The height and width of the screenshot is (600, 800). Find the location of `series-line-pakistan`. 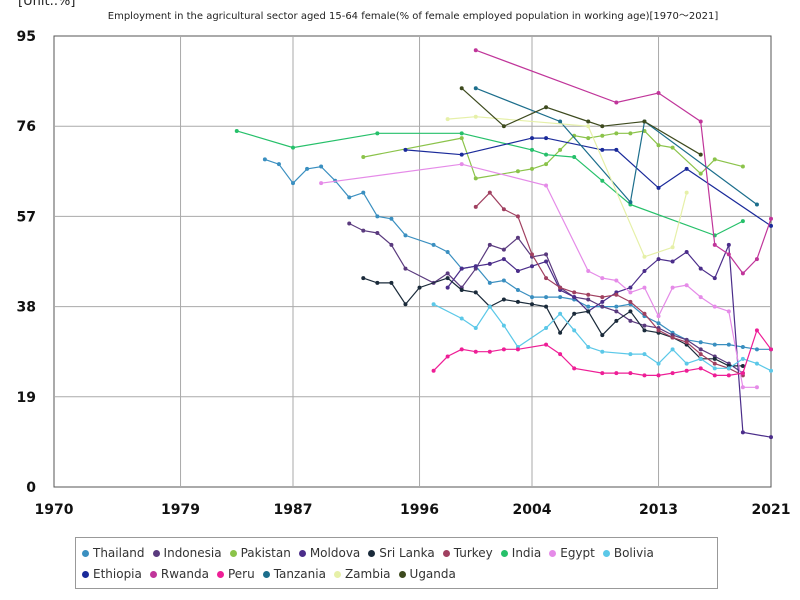

series-line-pakistan is located at coordinates (553, 155).